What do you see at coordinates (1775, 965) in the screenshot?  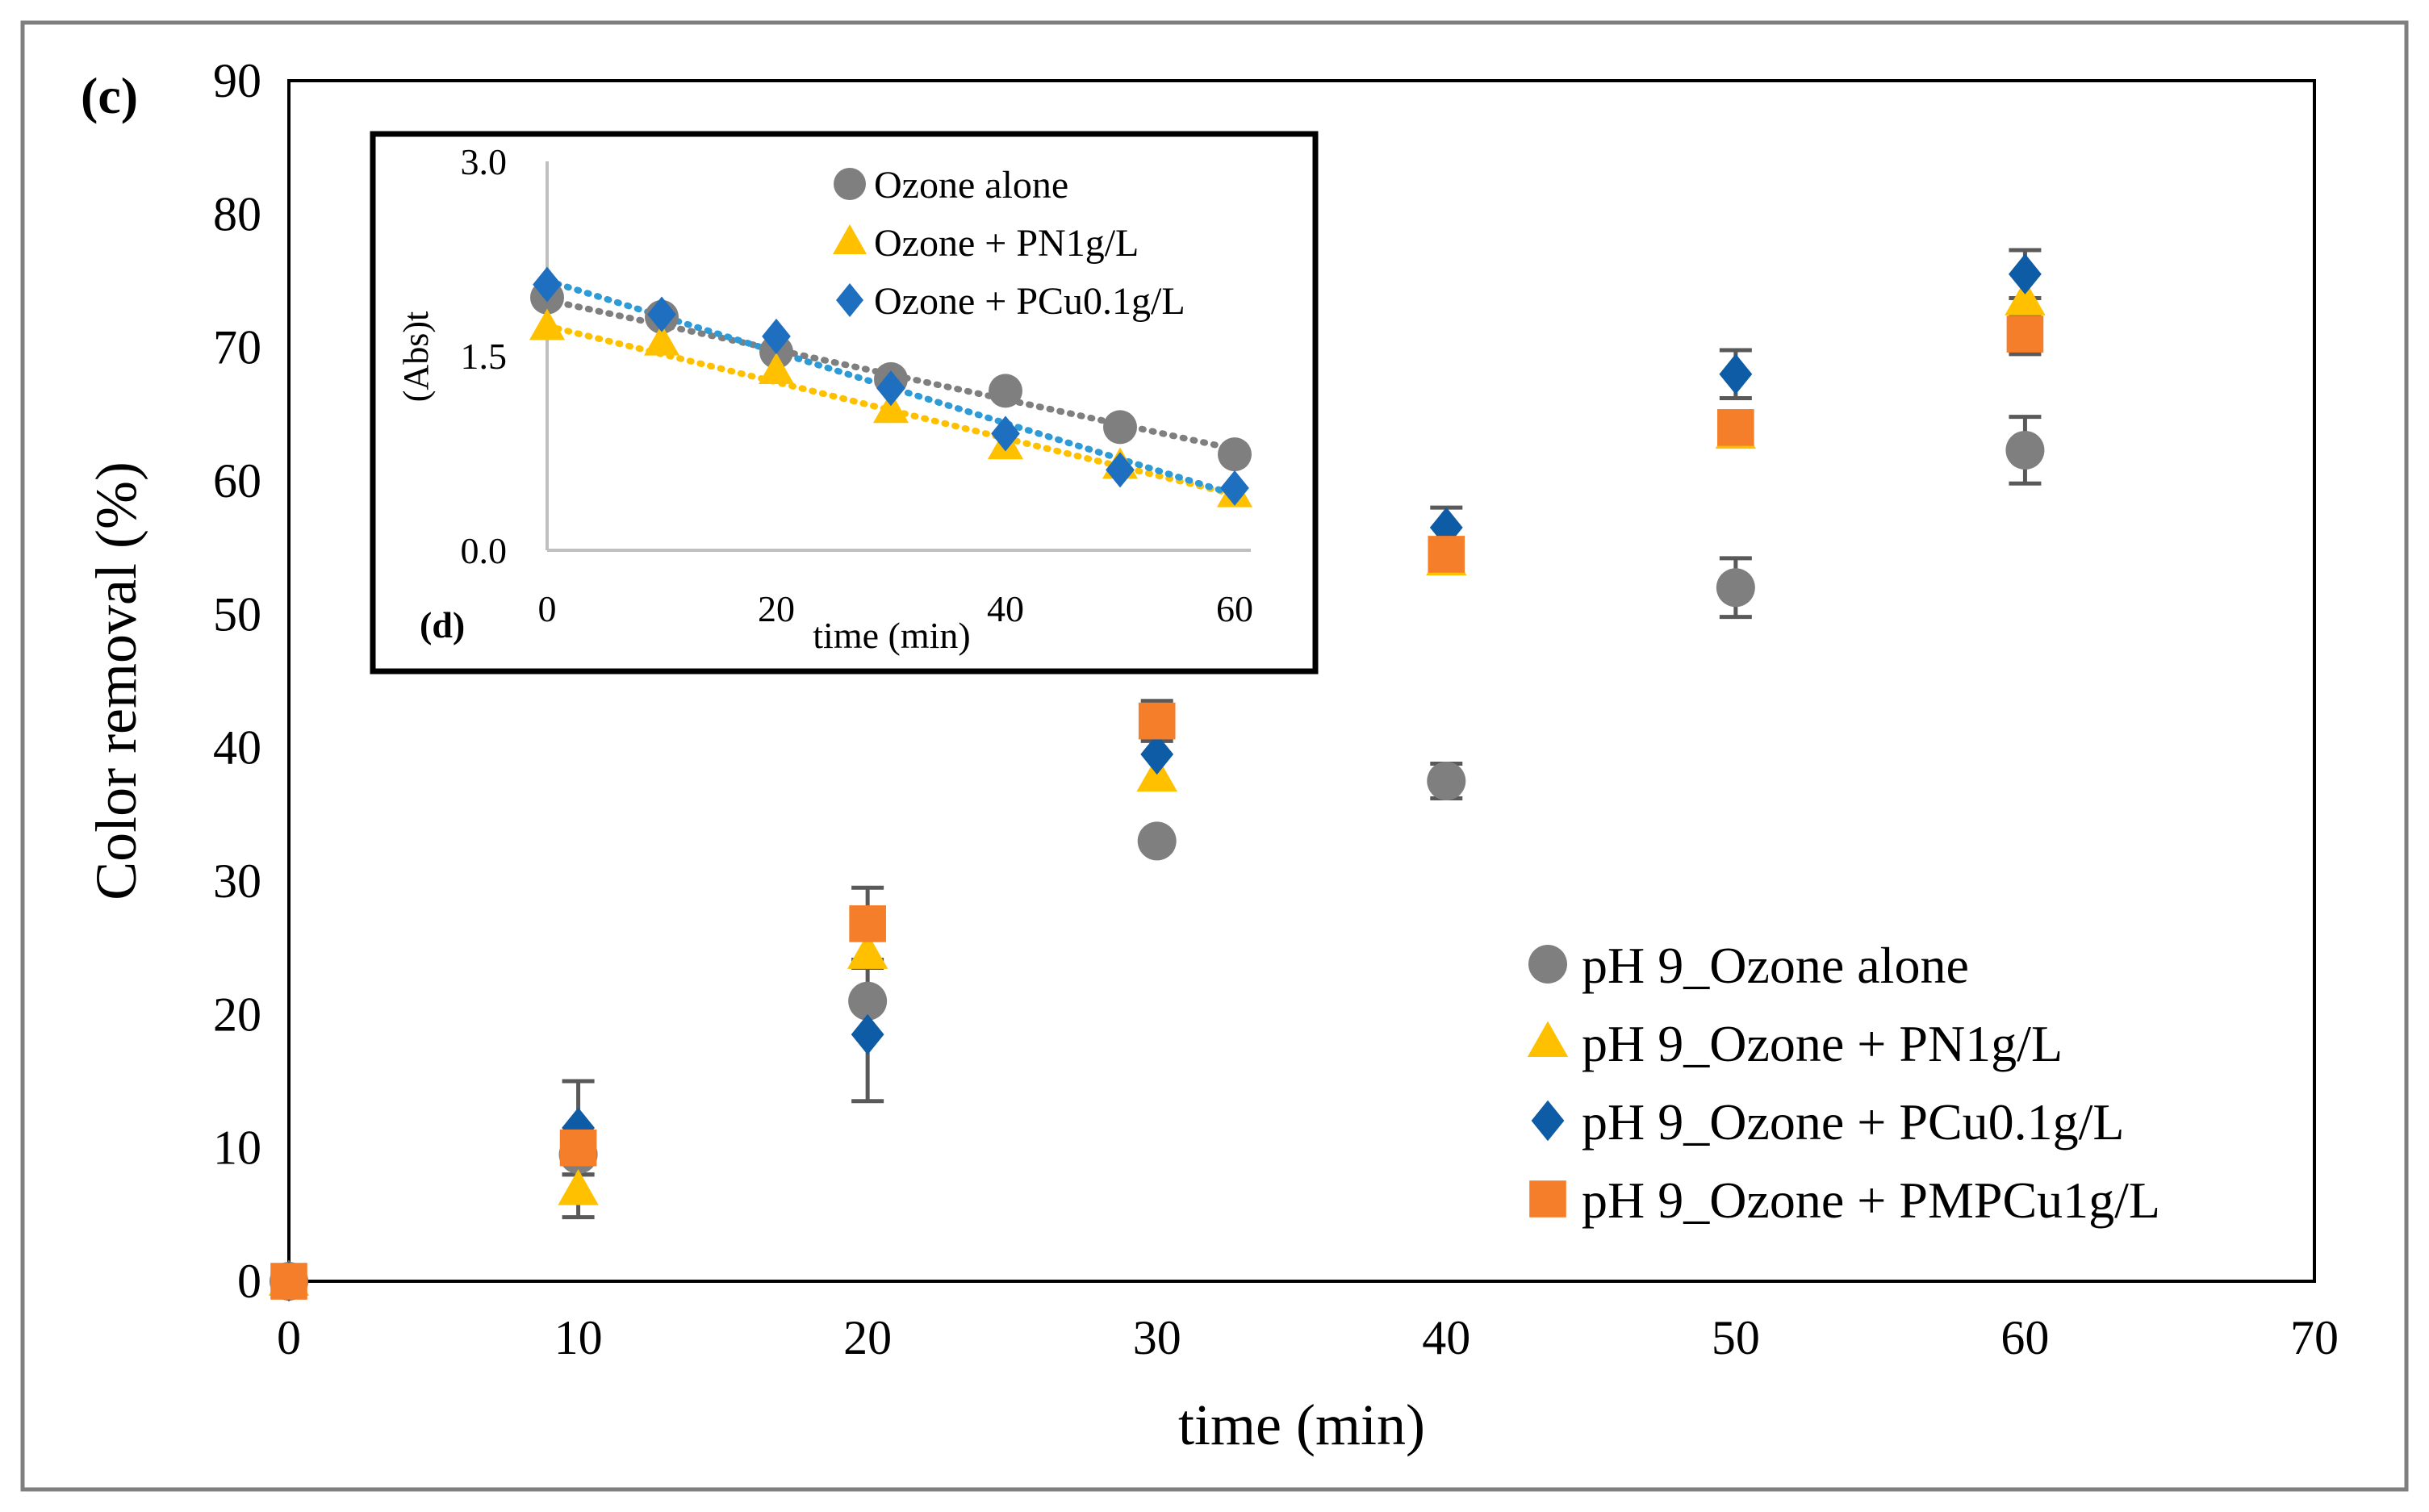 I see `legend-label: pH 9_Ozone alone` at bounding box center [1775, 965].